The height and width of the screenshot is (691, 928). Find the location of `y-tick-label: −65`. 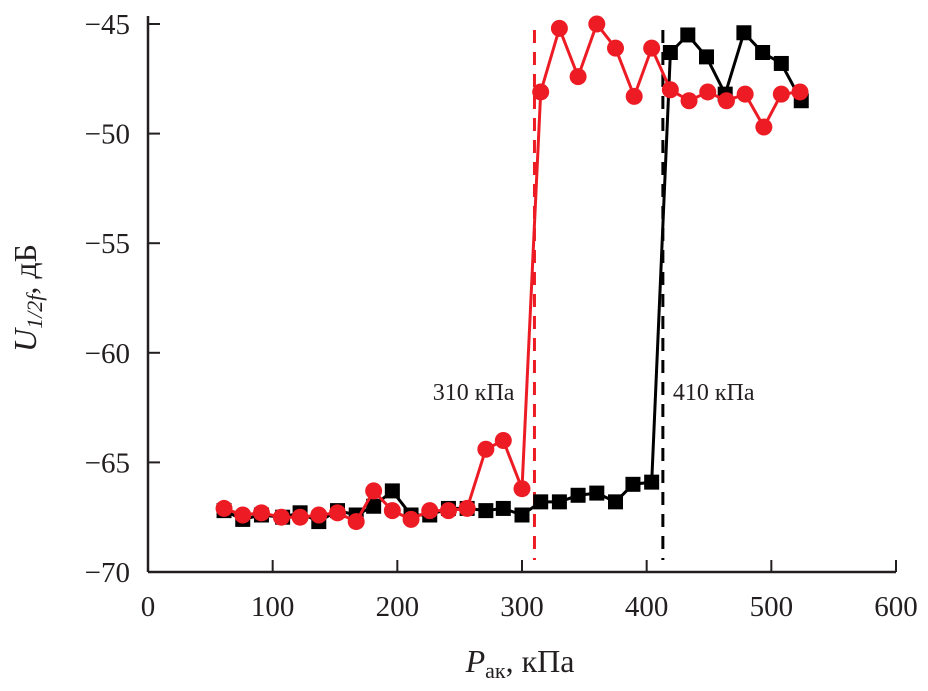

y-tick-label: −65 is located at coordinates (107, 463).